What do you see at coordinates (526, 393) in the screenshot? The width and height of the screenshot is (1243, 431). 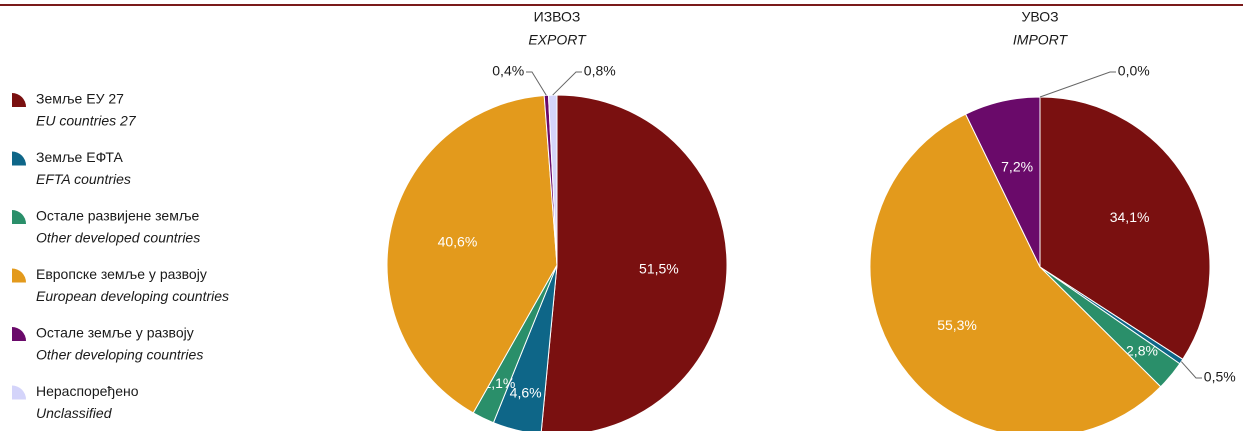 I see `data-label: 4,6%` at bounding box center [526, 393].